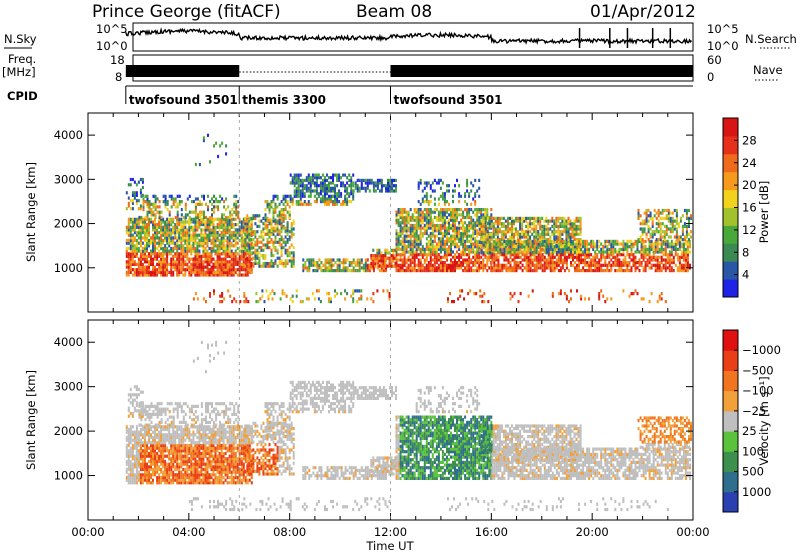  What do you see at coordinates (413, 37) in the screenshot?
I see `nsky-panel-frame` at bounding box center [413, 37].